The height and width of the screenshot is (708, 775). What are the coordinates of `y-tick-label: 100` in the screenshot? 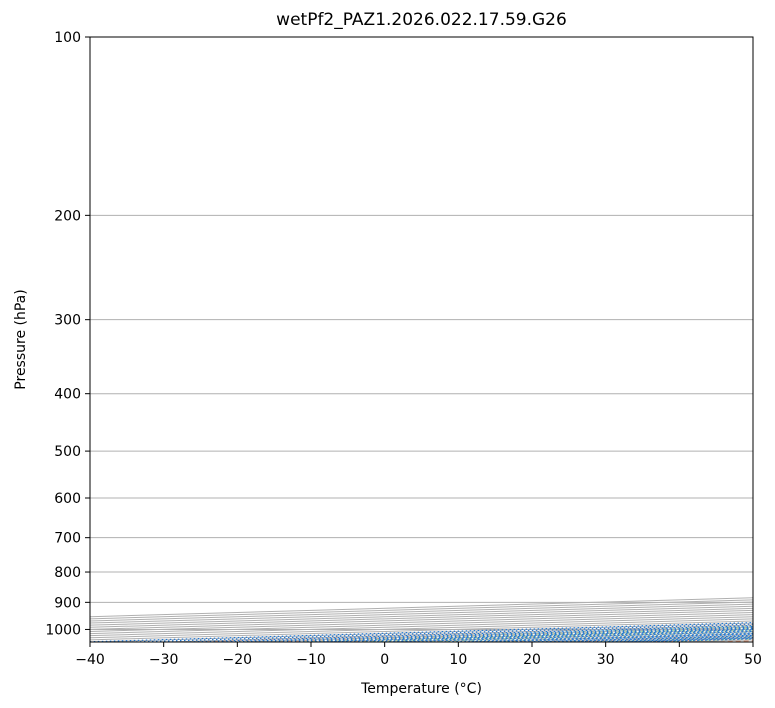 It's located at (67, 38).